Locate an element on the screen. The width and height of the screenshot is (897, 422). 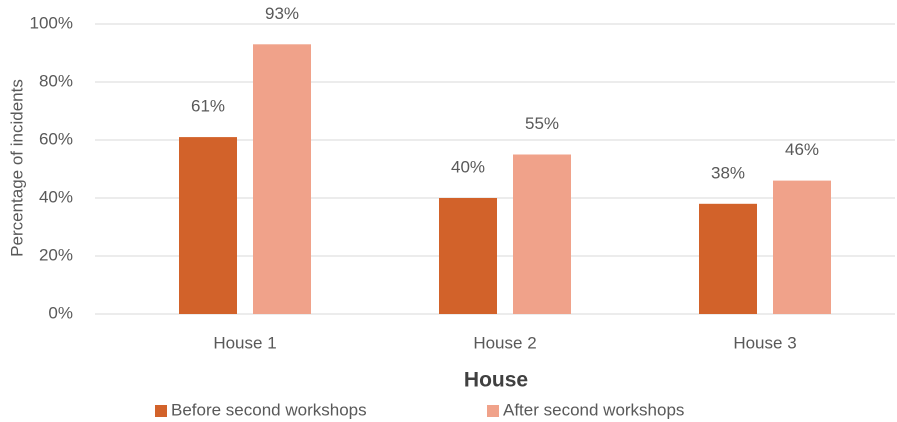
legend-label: After second workshops is located at coordinates (593, 409).